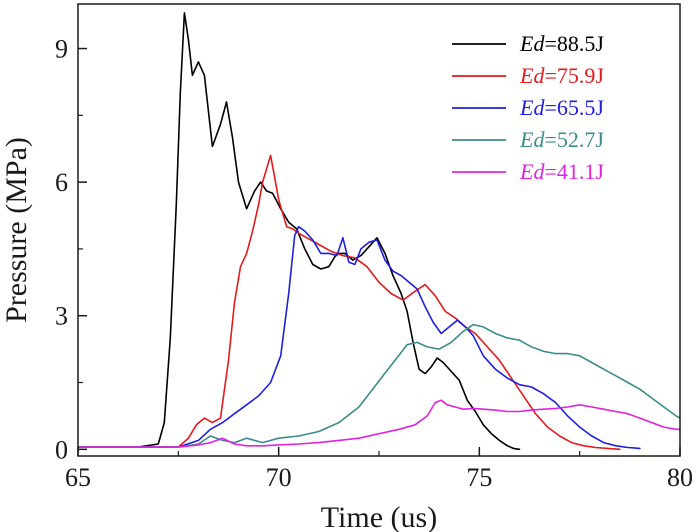 The width and height of the screenshot is (700, 532). Describe the element at coordinates (61, 449) in the screenshot. I see `y-tick-label: 0` at that location.